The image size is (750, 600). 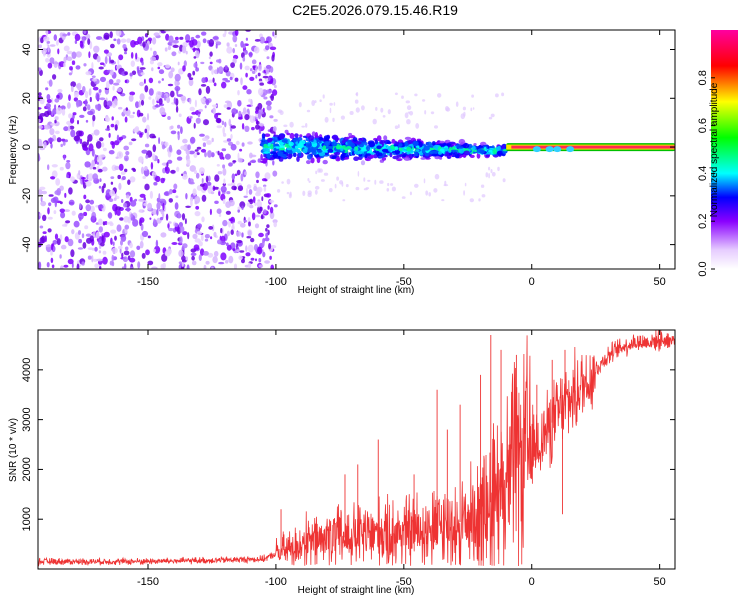 What do you see at coordinates (27, 419) in the screenshot?
I see `y-tick-label: 3000` at bounding box center [27, 419].